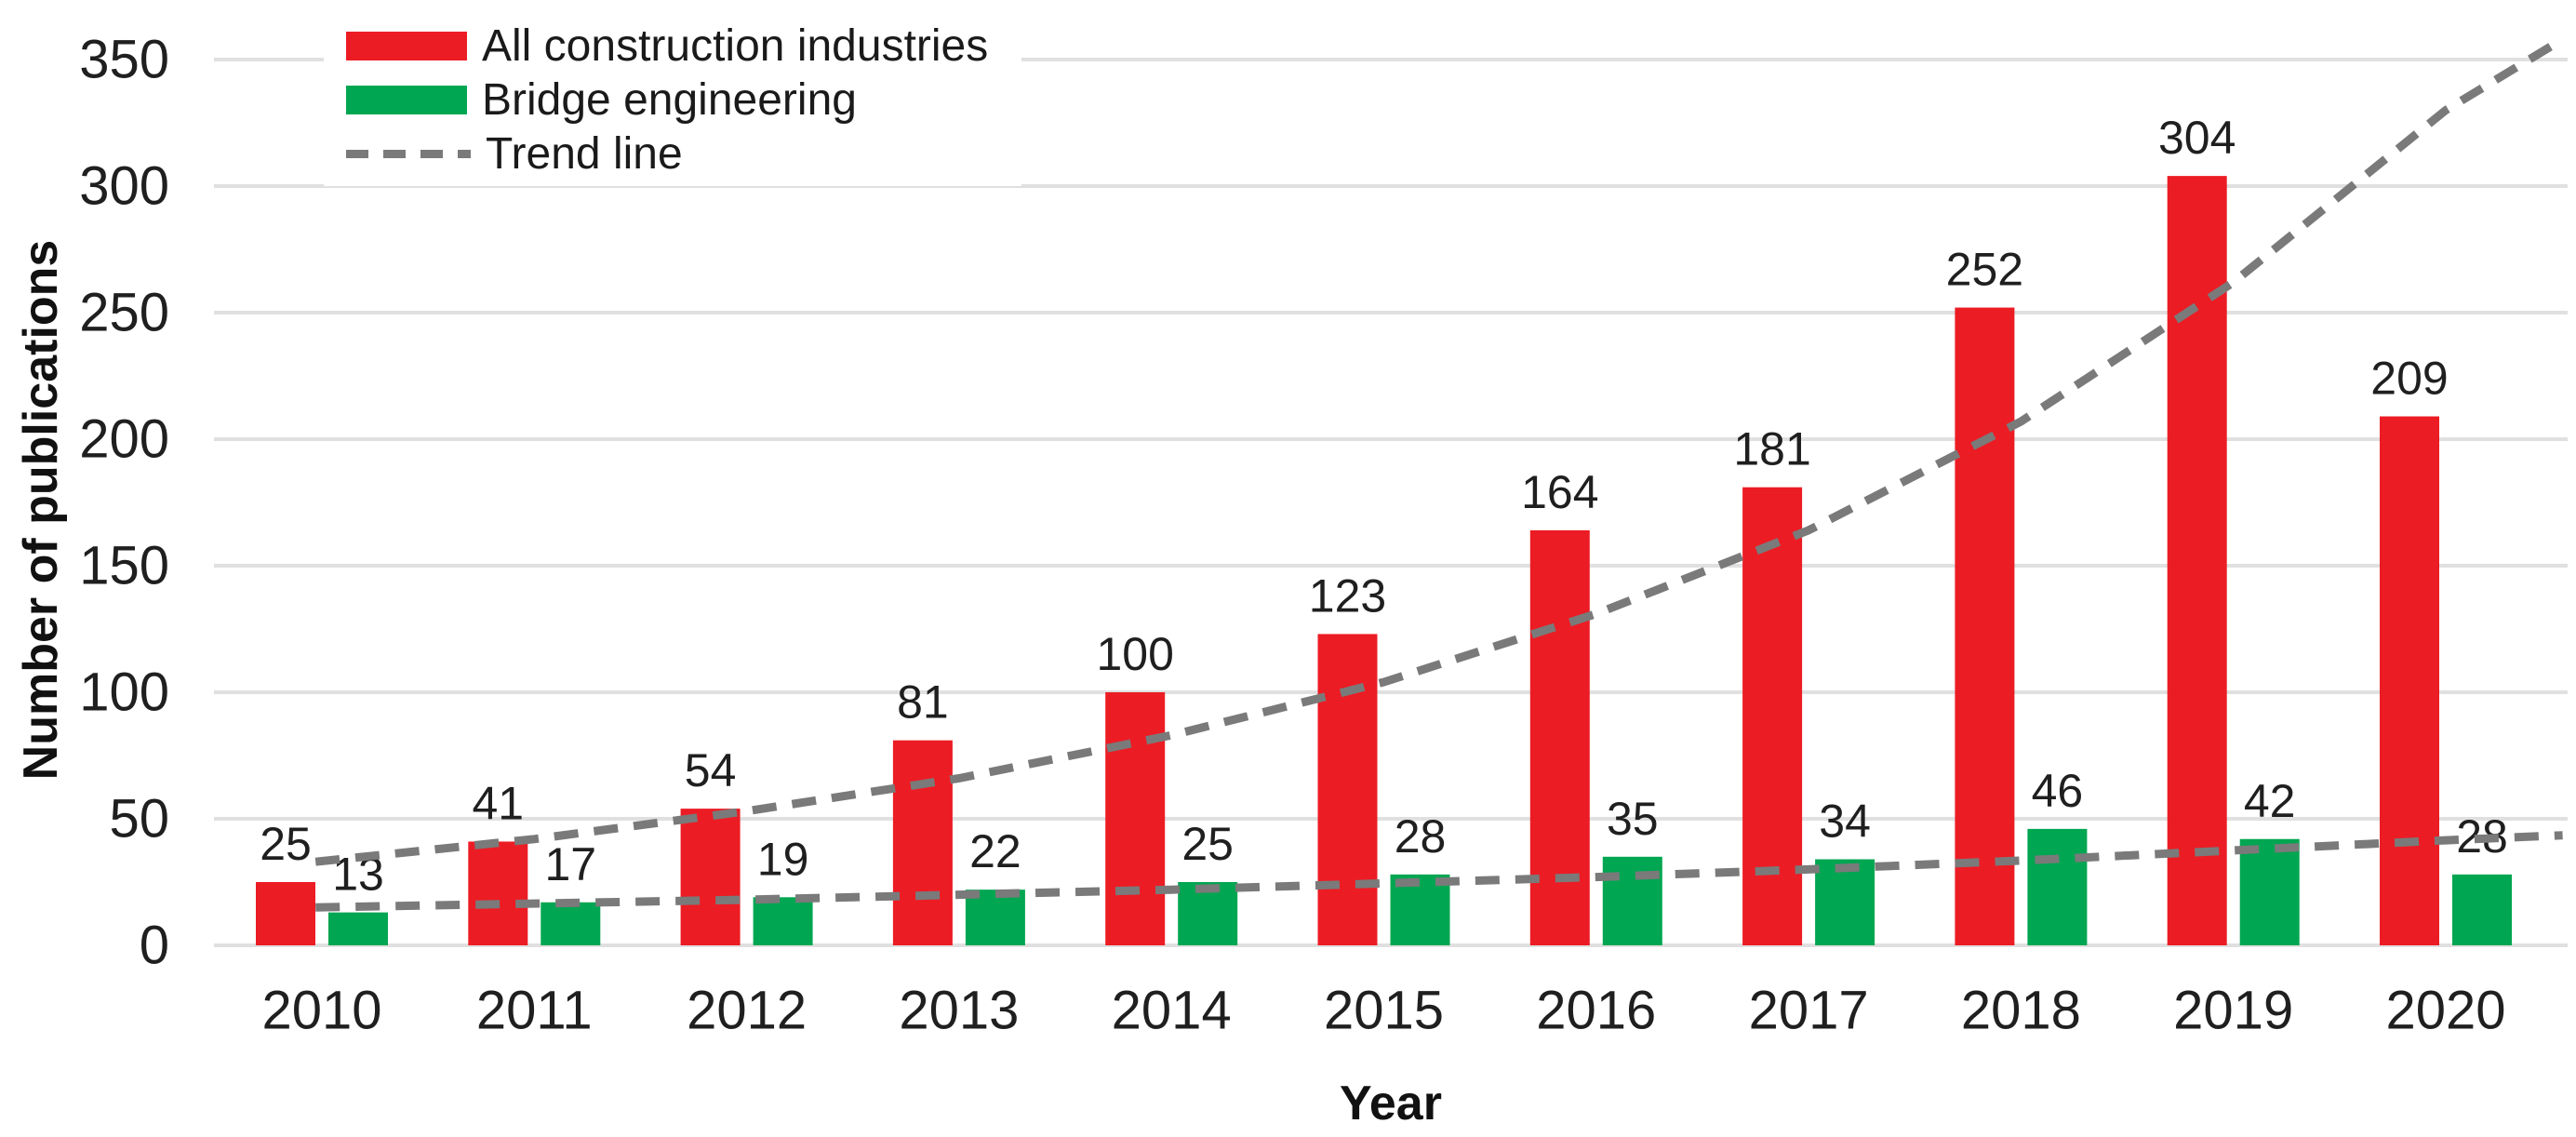  Describe the element at coordinates (124, 60) in the screenshot. I see `y-tick-350: 350` at that location.